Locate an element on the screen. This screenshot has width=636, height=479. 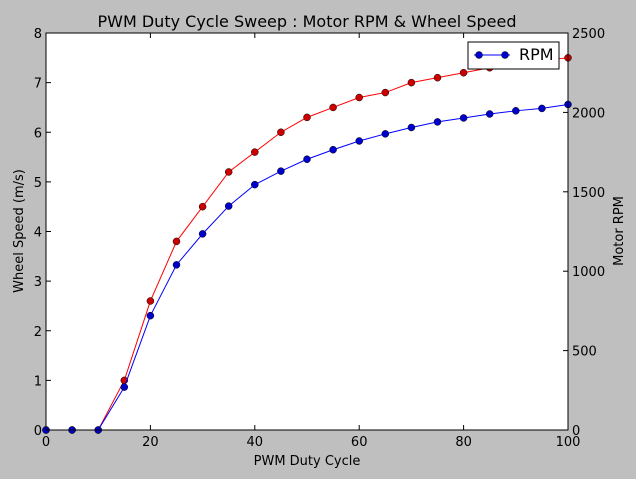
y-left-tick-label: 0 is located at coordinates (38, 431).